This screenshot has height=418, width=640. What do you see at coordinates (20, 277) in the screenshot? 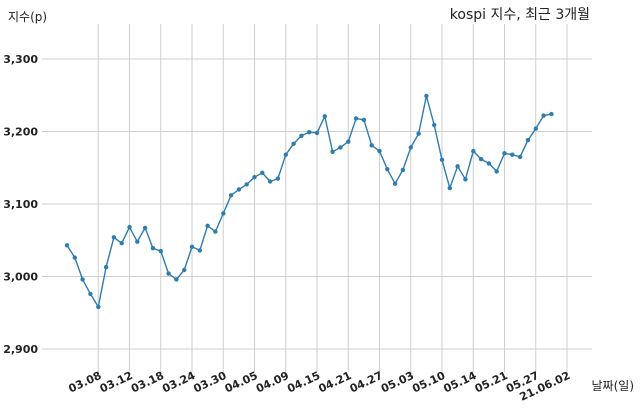
I see `y-tick-label: 3,000` at bounding box center [20, 277].